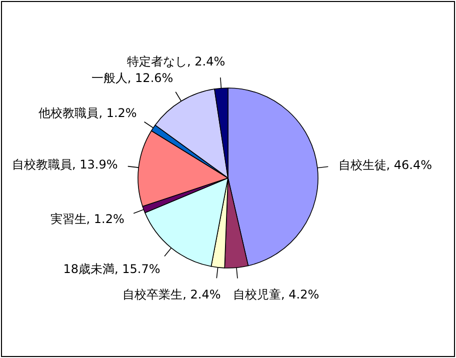 Image resolution: width=456 pixels, height=358 pixels. Describe the element at coordinates (87, 113) in the screenshot. I see `slice-label: 他校教職員, 1.2%` at that location.